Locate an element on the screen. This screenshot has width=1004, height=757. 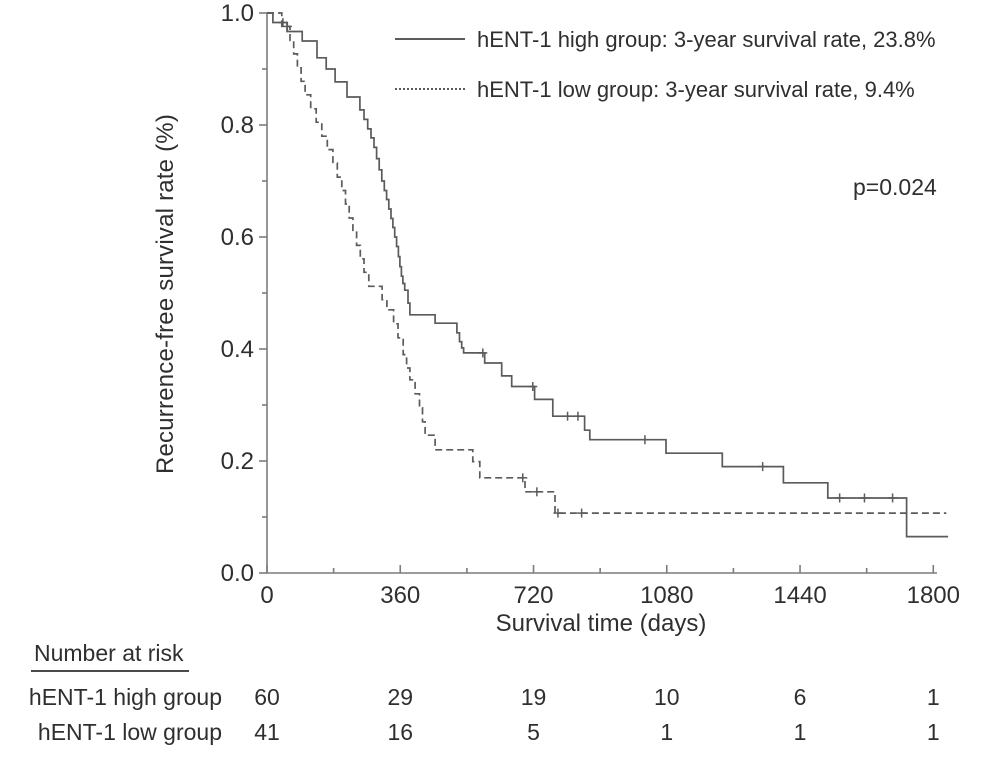
risk-count: 19 is located at coordinates (533, 697).